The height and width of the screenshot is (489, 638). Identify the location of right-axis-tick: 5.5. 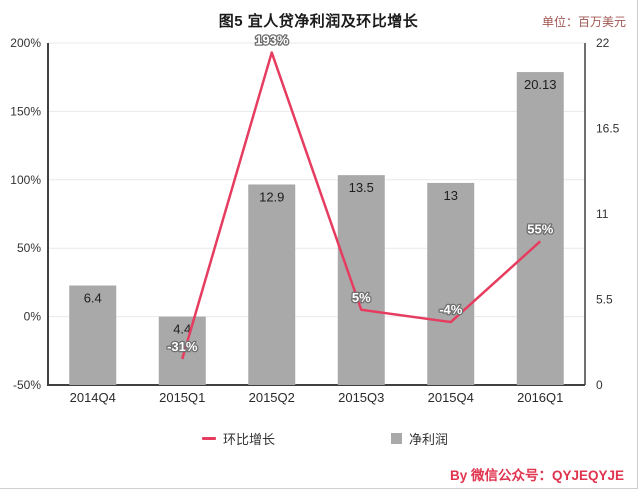
(604, 300).